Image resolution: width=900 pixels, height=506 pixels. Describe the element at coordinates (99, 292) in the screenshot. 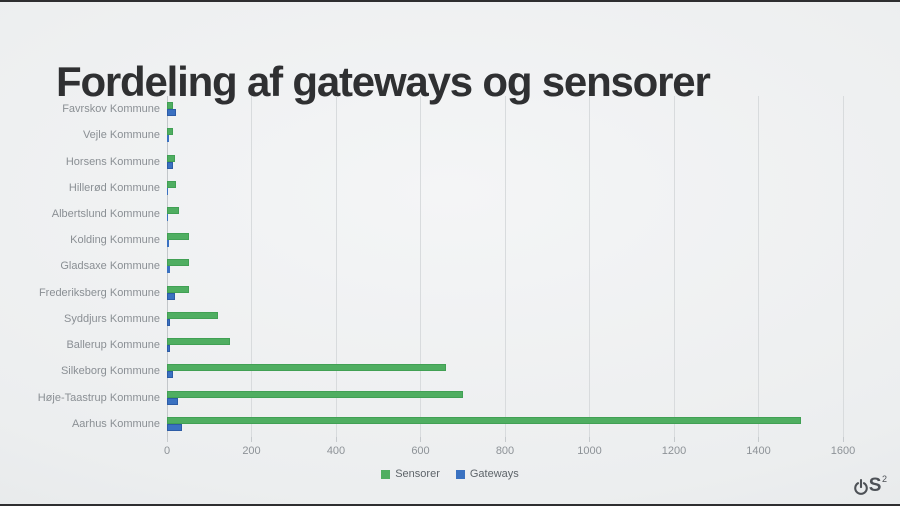

I see `category-label: Frederiksberg Kommune` at that location.